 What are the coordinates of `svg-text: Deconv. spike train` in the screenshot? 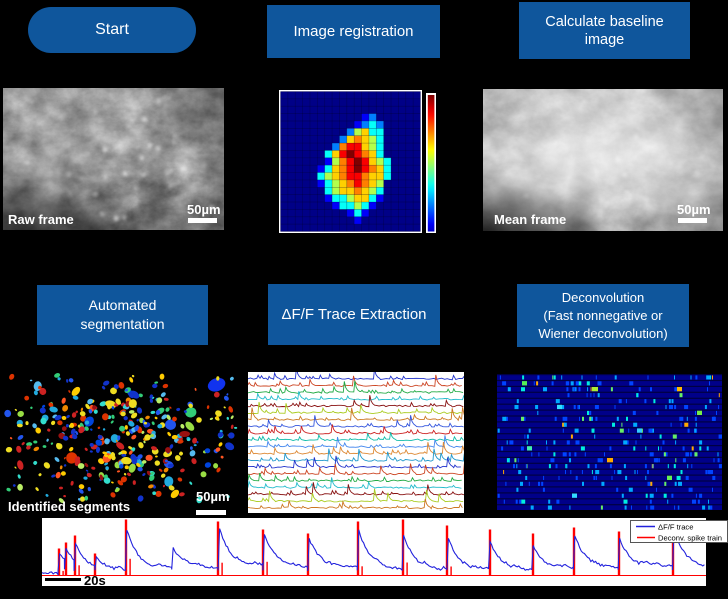 It's located at (690, 538).